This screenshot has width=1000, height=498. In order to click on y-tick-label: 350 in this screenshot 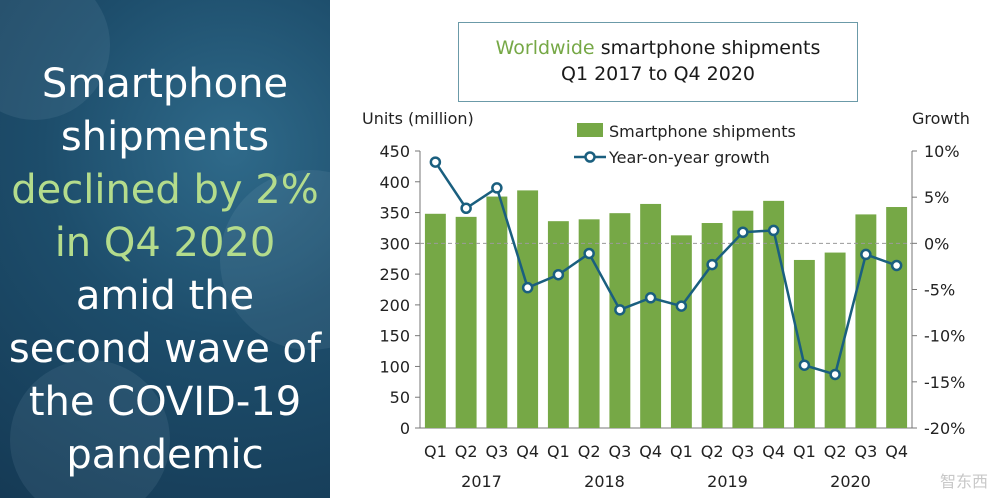, I will do `click(394, 213)`.